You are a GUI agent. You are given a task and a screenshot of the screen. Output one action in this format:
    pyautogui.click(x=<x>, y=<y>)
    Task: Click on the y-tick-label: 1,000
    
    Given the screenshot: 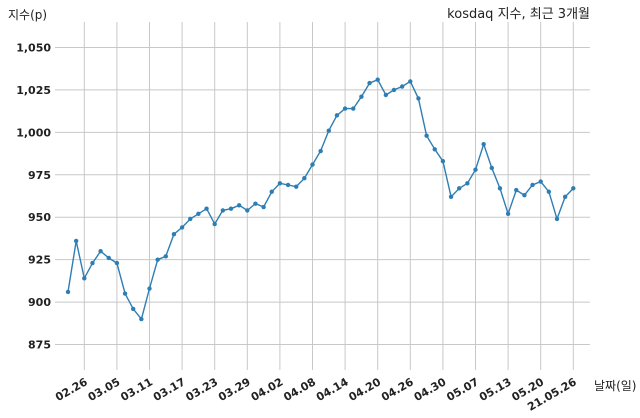 What is the action you would take?
    pyautogui.click(x=33, y=132)
    